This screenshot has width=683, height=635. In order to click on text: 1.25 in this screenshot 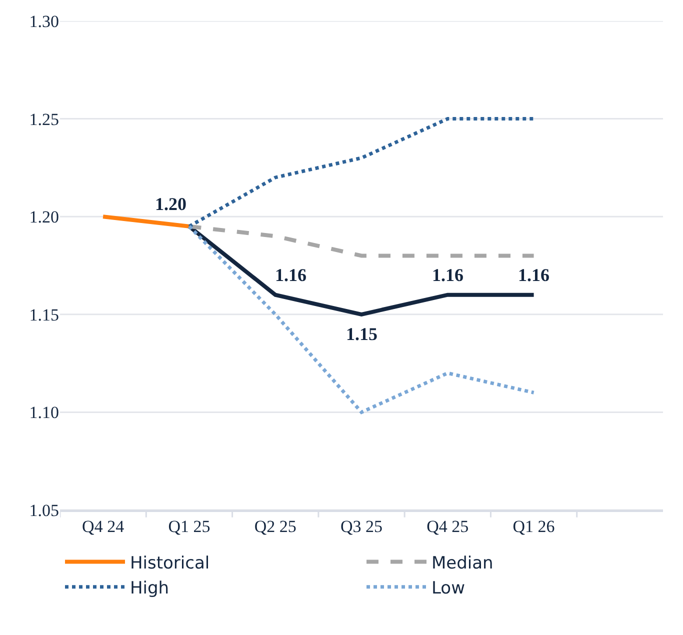, I will do `click(44, 119)`.